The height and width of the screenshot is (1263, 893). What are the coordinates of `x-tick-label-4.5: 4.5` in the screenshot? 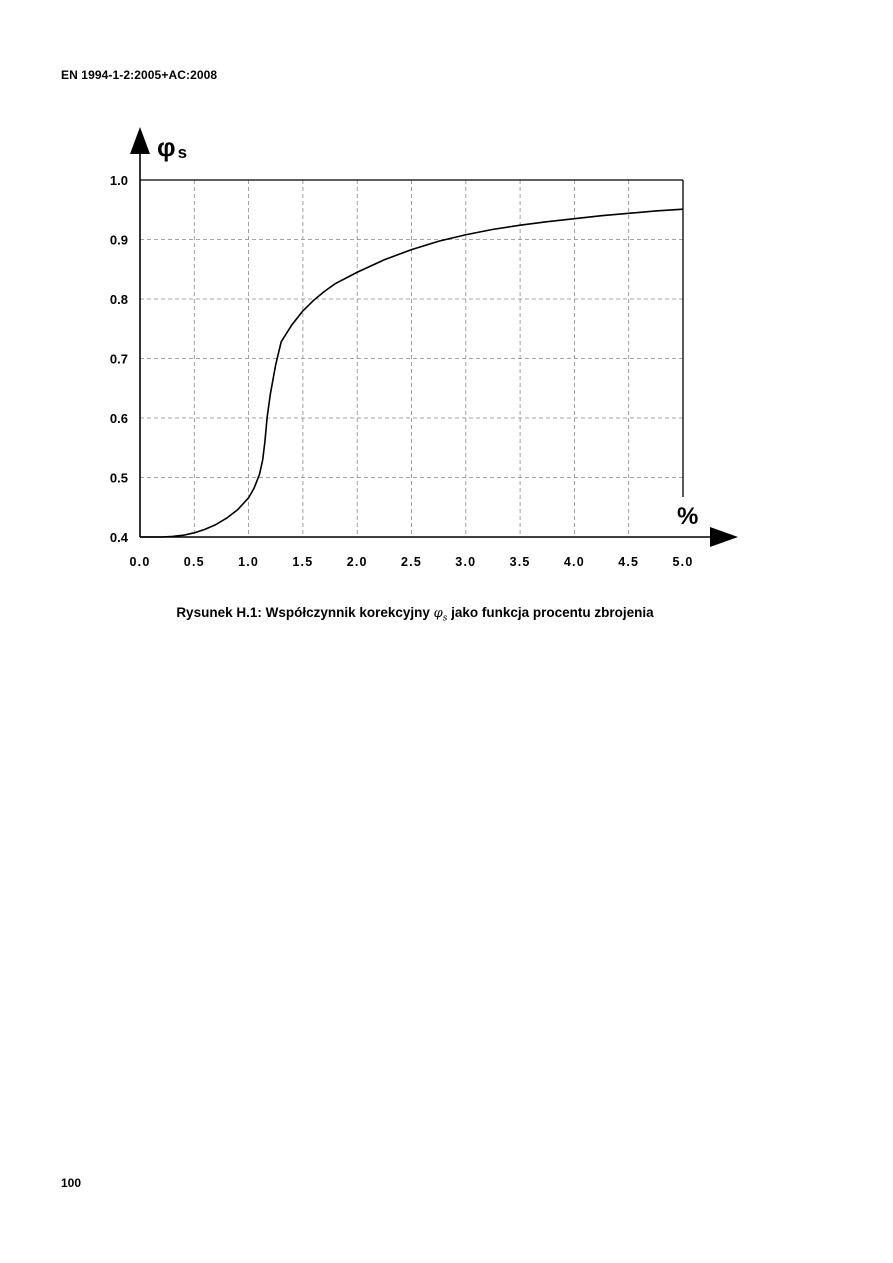 It's located at (628, 562).